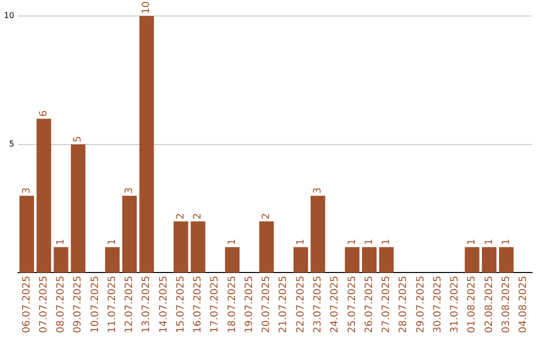 The height and width of the screenshot is (340, 540). What do you see at coordinates (112, 305) in the screenshot?
I see `x-tick-label: 11.07.2025` at bounding box center [112, 305].